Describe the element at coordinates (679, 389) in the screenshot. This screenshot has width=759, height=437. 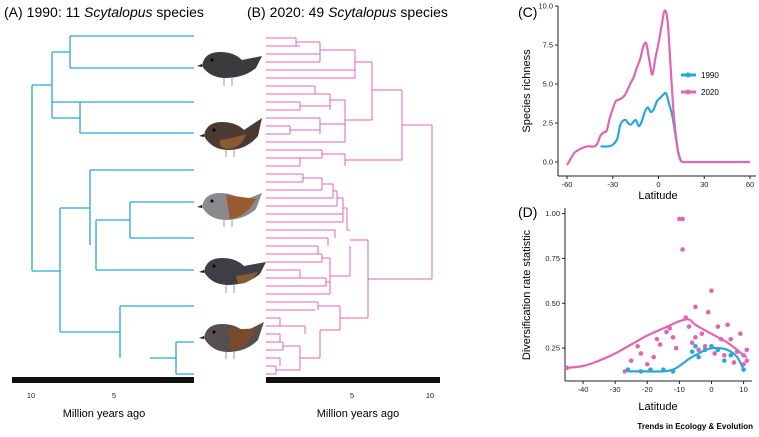
I see `x-tick-label: -10` at that location.